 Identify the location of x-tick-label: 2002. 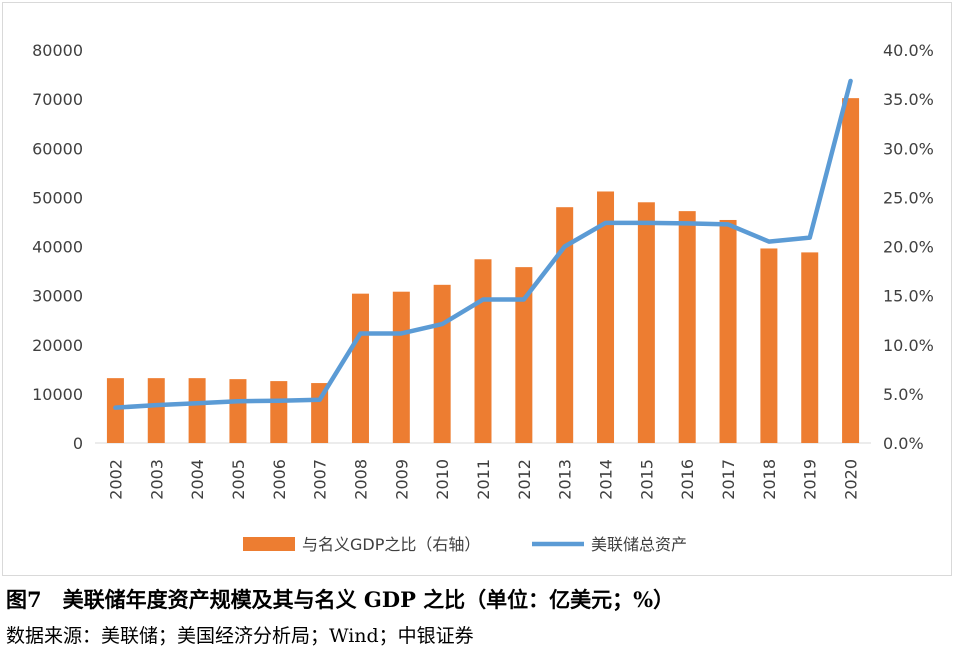
(115, 479).